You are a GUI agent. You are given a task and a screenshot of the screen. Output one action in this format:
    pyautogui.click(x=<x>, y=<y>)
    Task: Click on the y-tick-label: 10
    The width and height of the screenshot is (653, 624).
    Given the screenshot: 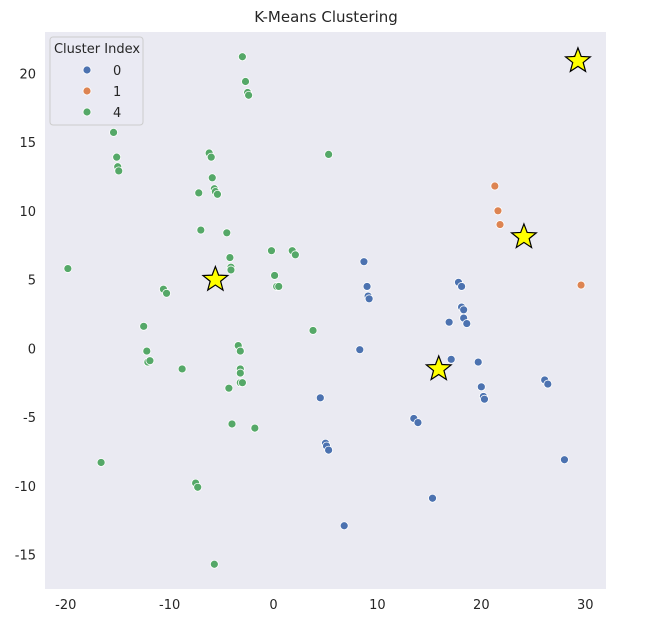 What is the action you would take?
    pyautogui.click(x=27, y=212)
    